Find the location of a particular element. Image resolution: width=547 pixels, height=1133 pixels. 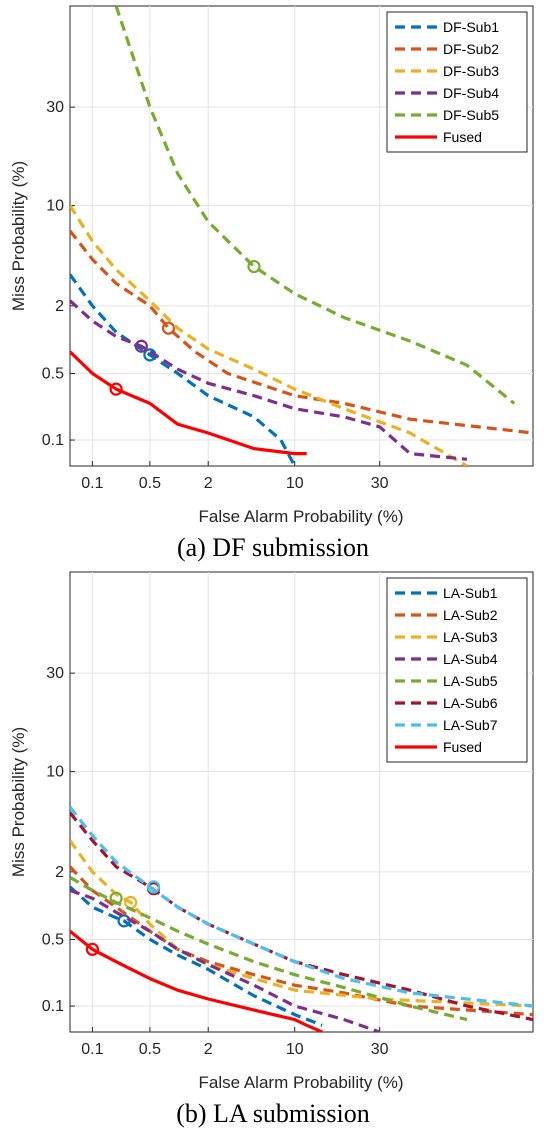

legend-label: LA-Sub5 is located at coordinates (470, 681).